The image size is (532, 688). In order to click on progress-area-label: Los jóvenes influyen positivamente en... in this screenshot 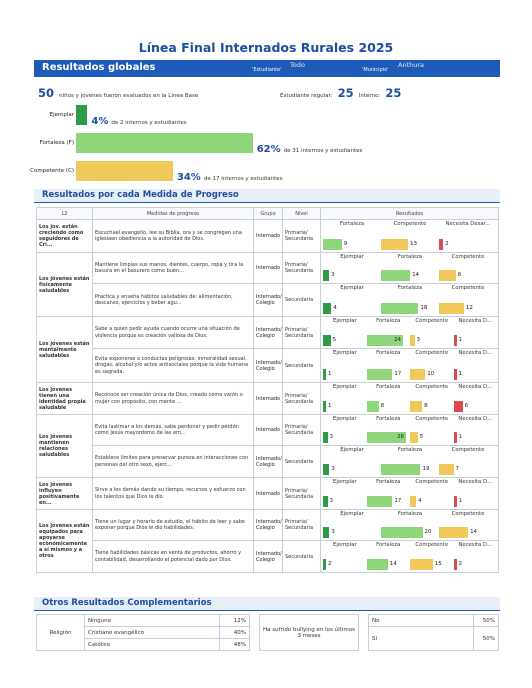, I will do `click(59, 493)`.